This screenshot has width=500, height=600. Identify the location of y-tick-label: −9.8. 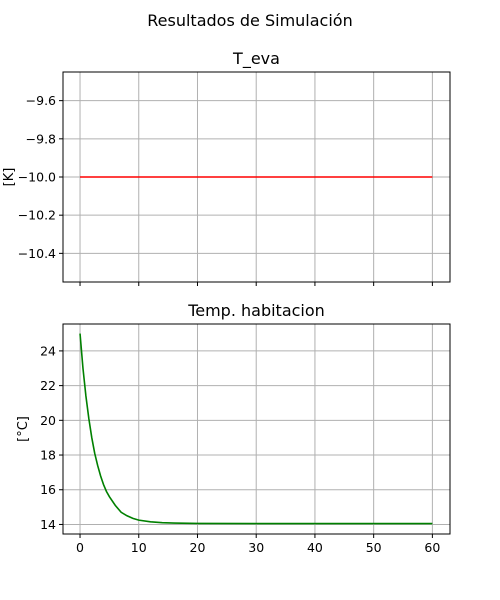
(41, 138).